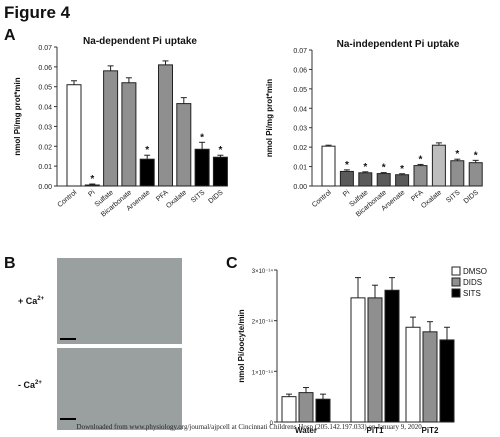 The width and height of the screenshot is (500, 437). I want to click on micrograph-label-plus: + Ca2+, so click(31, 301).